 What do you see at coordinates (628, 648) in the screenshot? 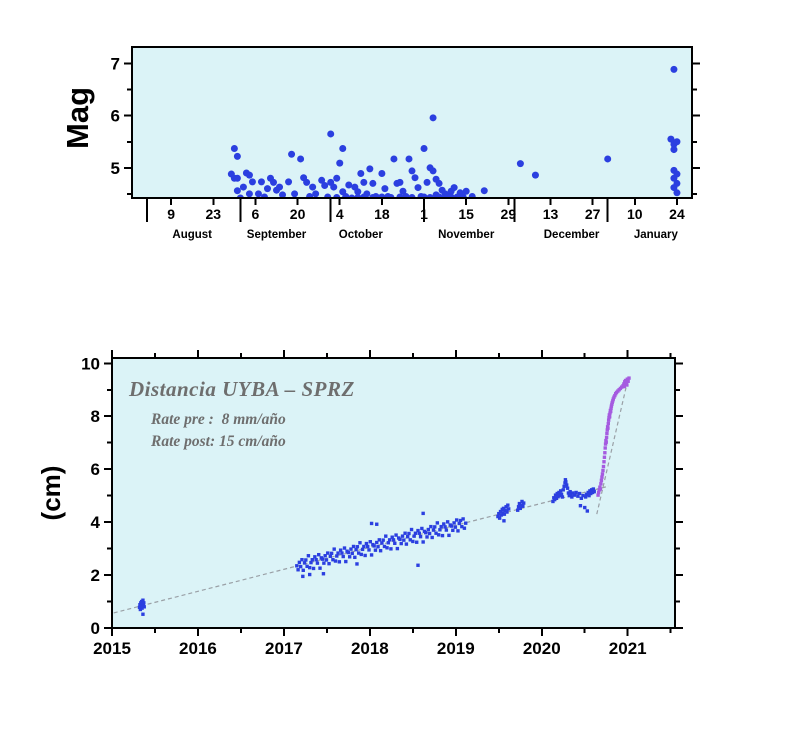
I see `svg-text: 2021` at bounding box center [628, 648].